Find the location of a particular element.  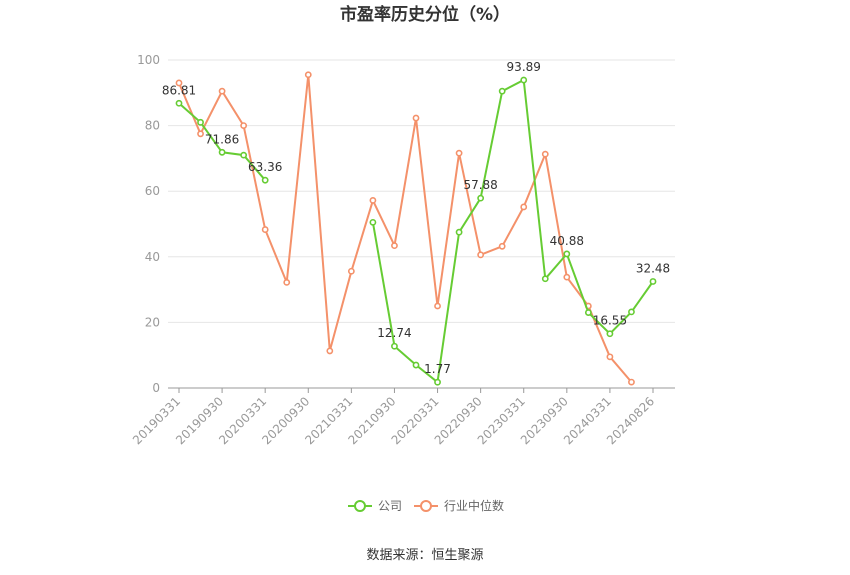

legend-marker-company is located at coordinates (360, 506).